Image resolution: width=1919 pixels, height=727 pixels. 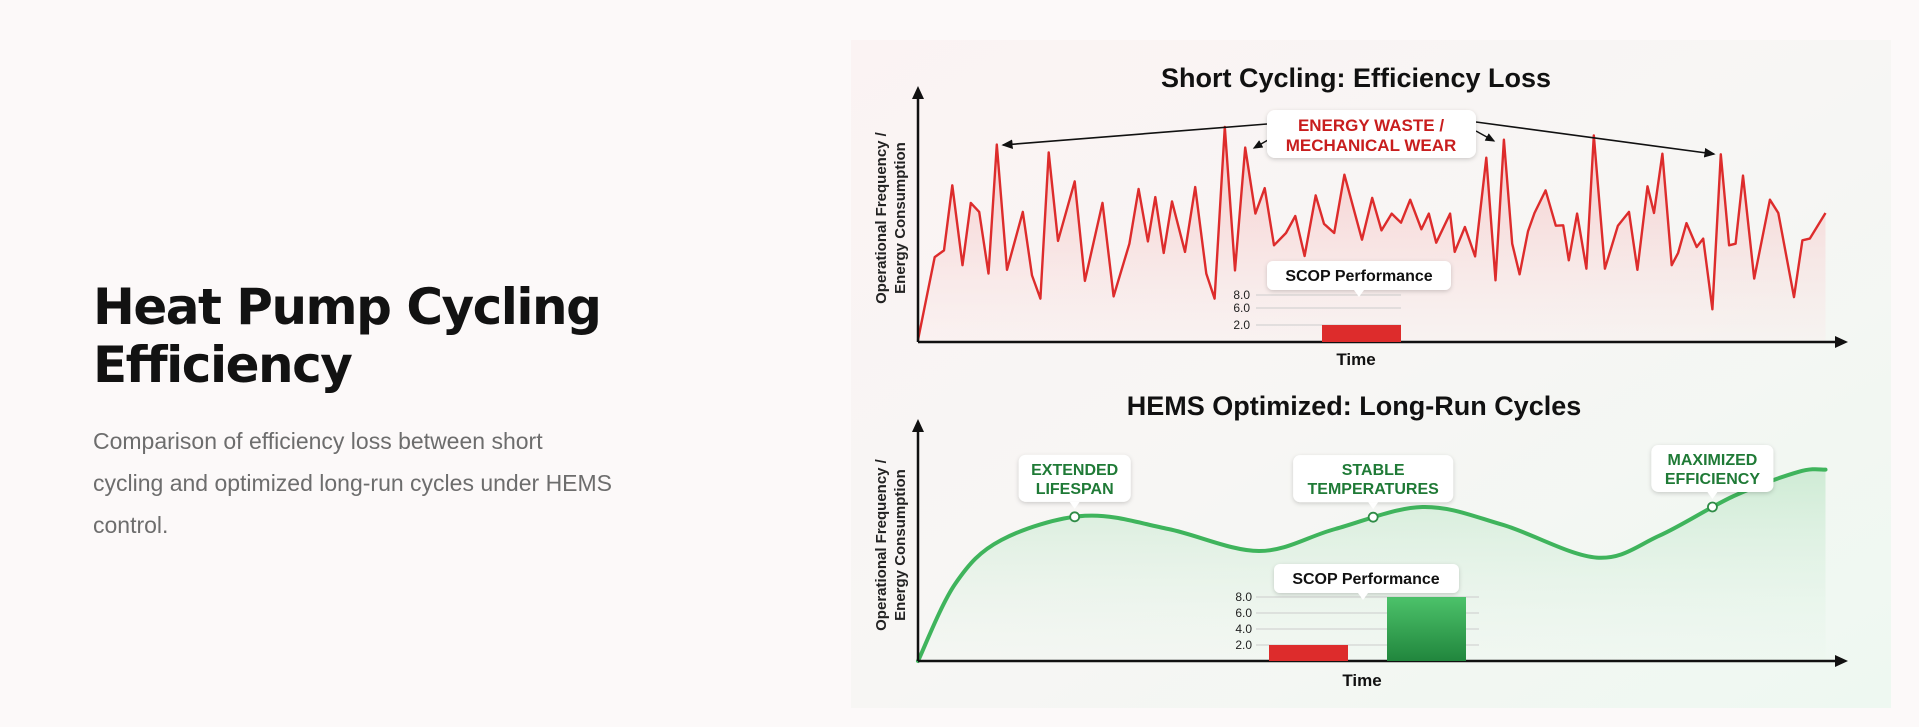 I want to click on scop-inset-chart: 8.0 6.0 4.0 2.0 SCOP Performance, so click(x=1357, y=612).